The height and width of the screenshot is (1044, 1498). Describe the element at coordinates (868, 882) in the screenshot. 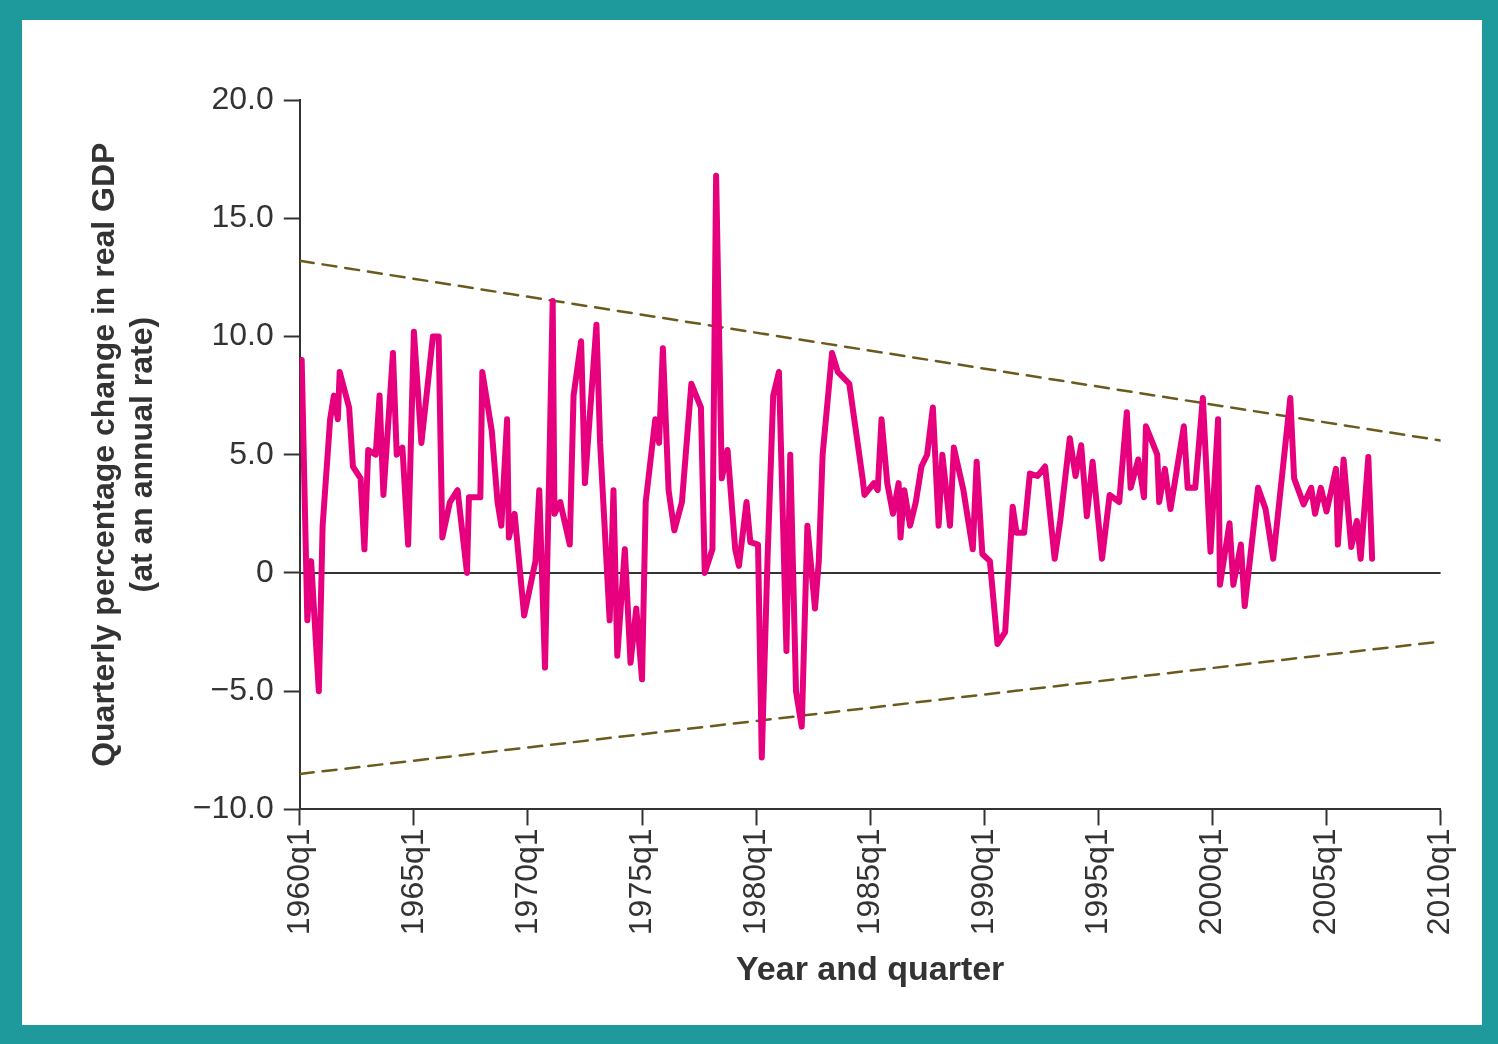

I see `x-tick-label: 1985q1` at that location.